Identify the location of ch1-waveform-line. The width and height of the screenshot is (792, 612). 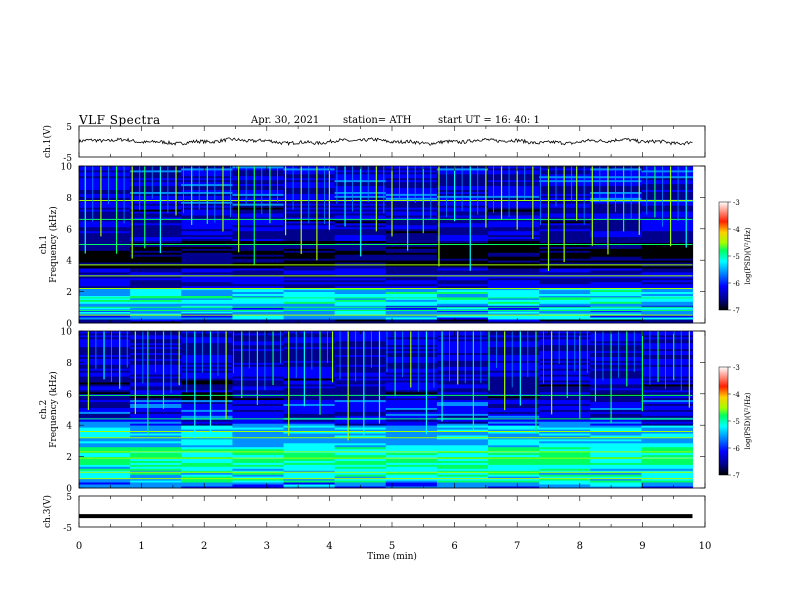
(385, 141).